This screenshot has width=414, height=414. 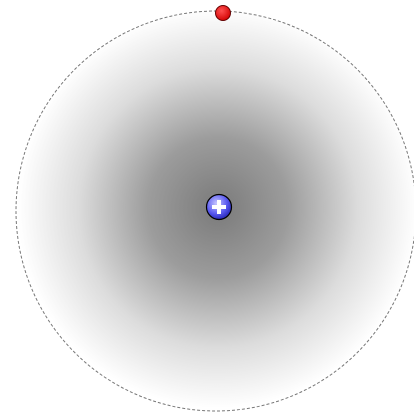 I want to click on nucleus, so click(x=219, y=207).